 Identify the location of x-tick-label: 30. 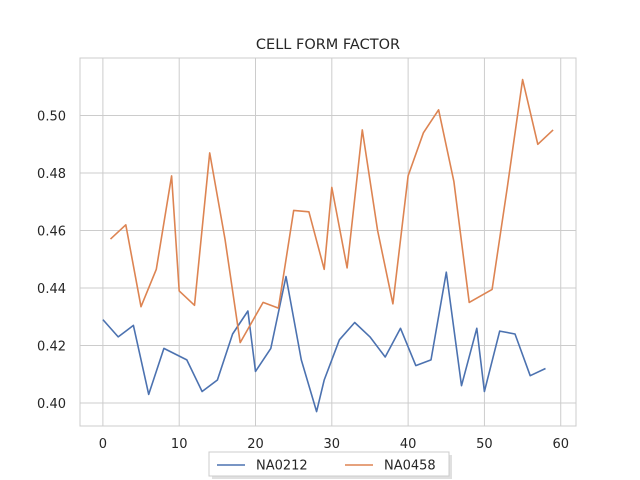
(332, 444).